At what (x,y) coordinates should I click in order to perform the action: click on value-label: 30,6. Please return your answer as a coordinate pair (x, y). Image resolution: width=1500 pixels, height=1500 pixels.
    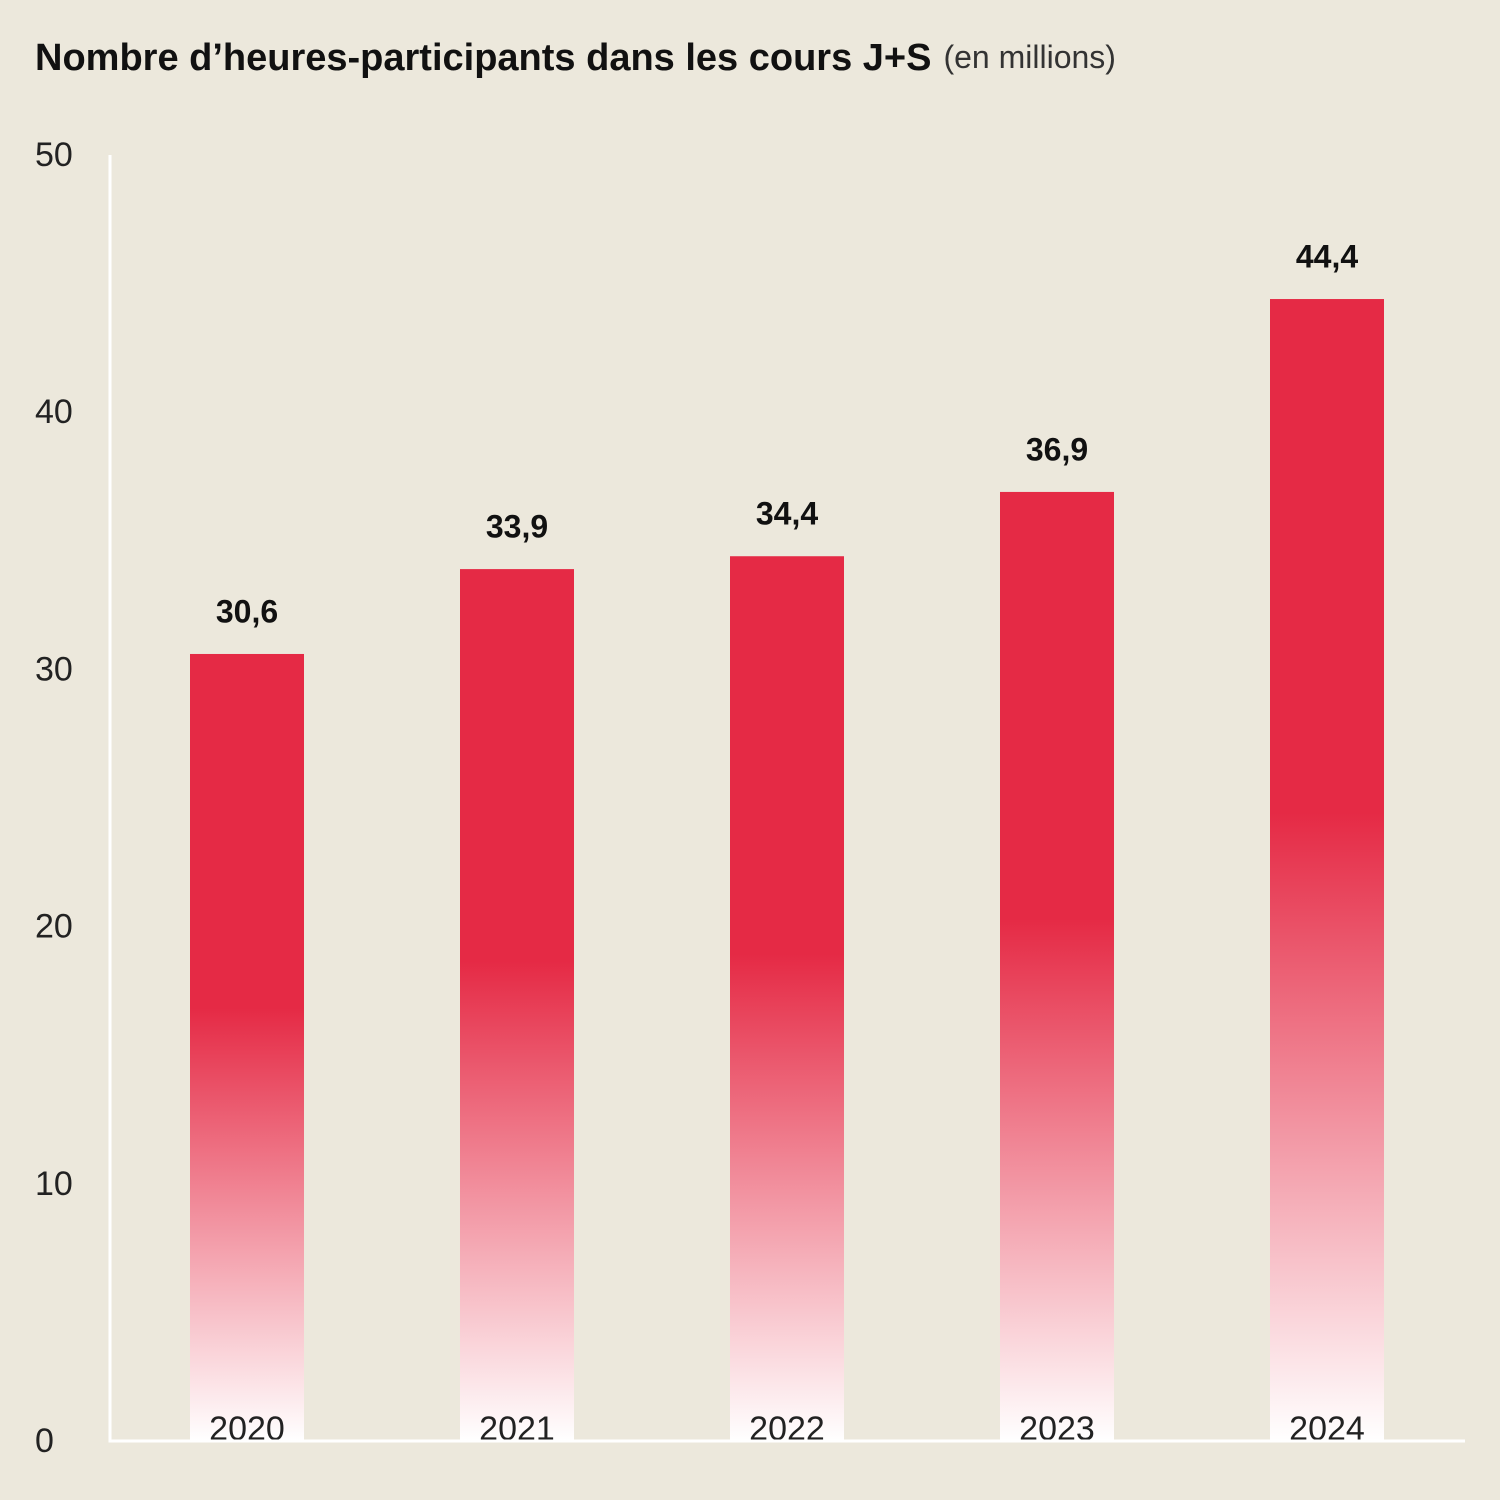
    Looking at the image, I should click on (247, 611).